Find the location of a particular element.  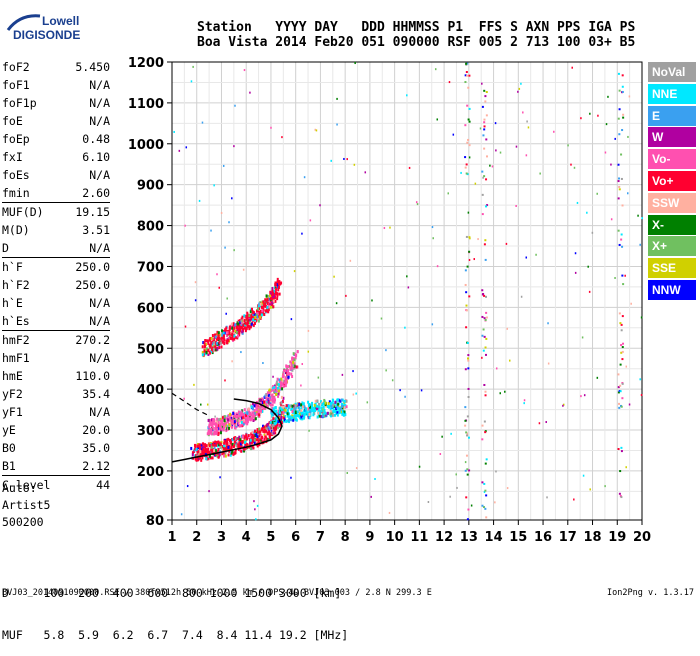

param-row: B1 2.12 is located at coordinates (56, 466).